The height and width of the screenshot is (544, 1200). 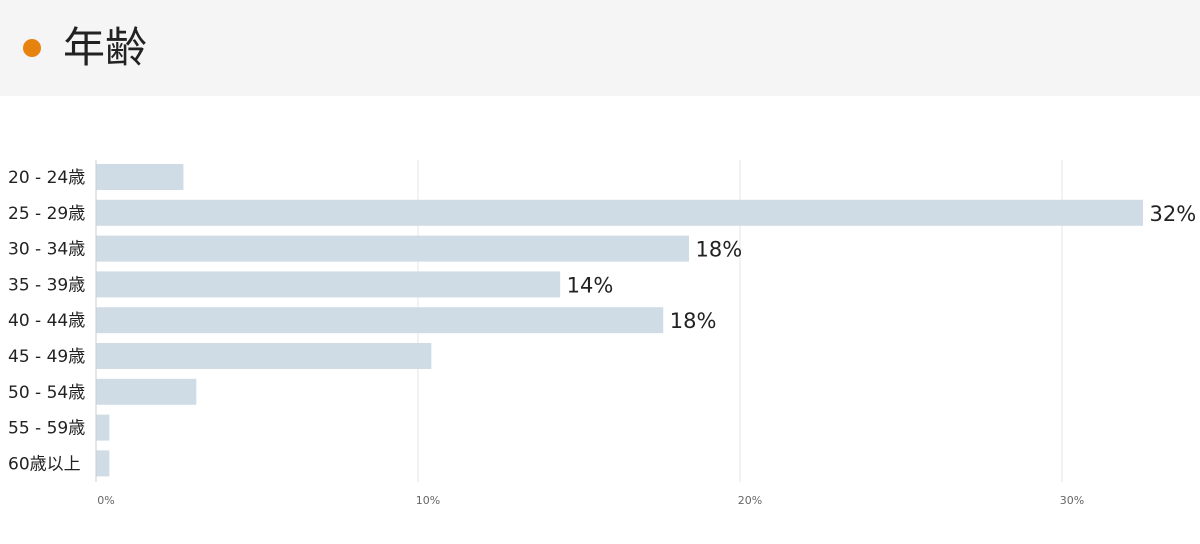 I want to click on category-label: 30 - 34歳, so click(x=46, y=250).